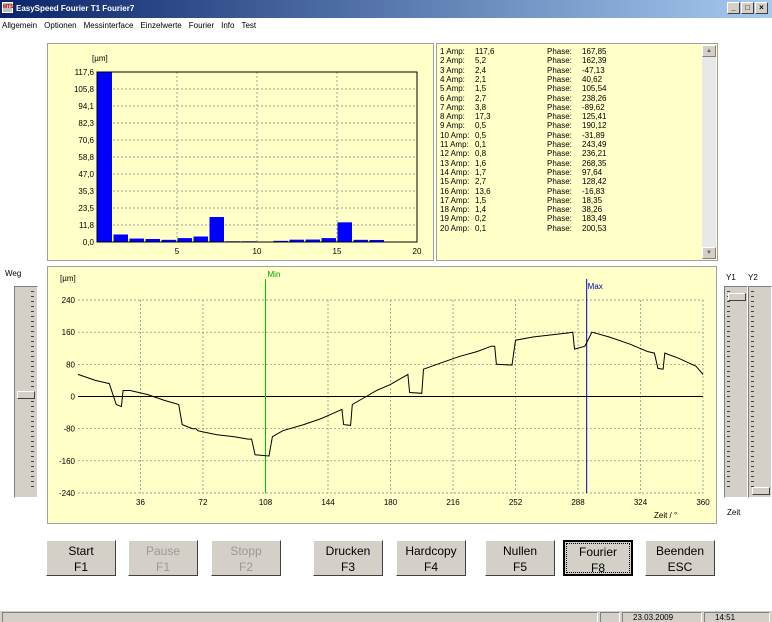 The height and width of the screenshot is (622, 772). Describe the element at coordinates (69, 429) in the screenshot. I see `waveform-y-tick: -80` at that location.